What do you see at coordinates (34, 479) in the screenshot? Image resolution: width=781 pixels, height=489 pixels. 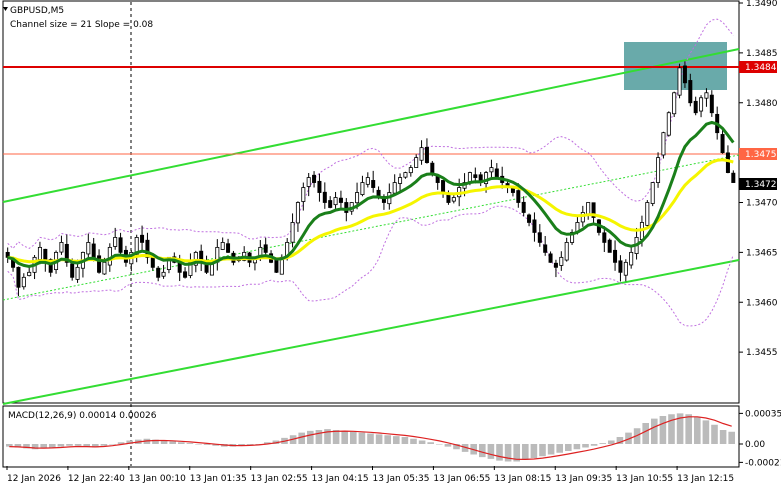 I see `x-tick-label: 12 Jan 2026` at bounding box center [34, 479].